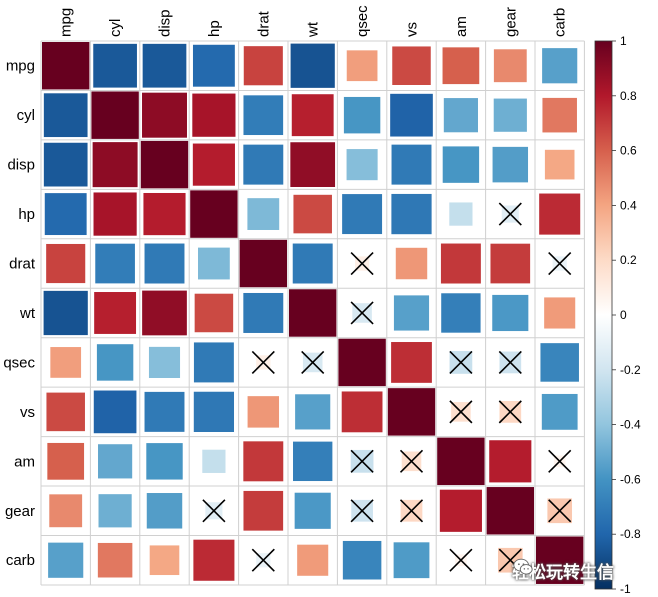 This screenshot has width=658, height=597. What do you see at coordinates (214, 411) in the screenshot?
I see `cell-vs-hp` at bounding box center [214, 411].